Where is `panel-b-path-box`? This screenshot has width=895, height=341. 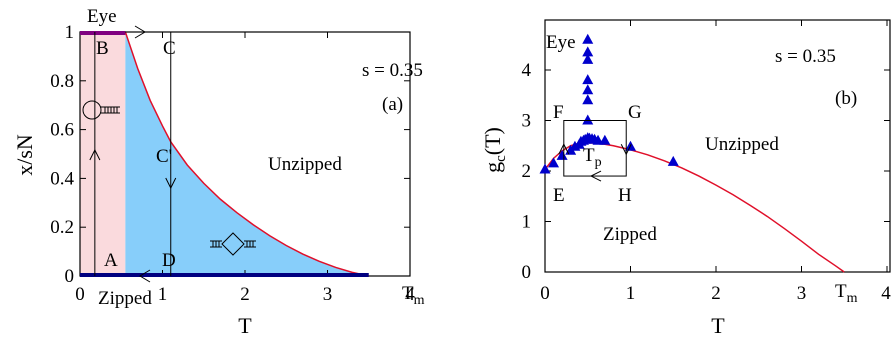
panel-b-path-box is located at coordinates (595, 151).